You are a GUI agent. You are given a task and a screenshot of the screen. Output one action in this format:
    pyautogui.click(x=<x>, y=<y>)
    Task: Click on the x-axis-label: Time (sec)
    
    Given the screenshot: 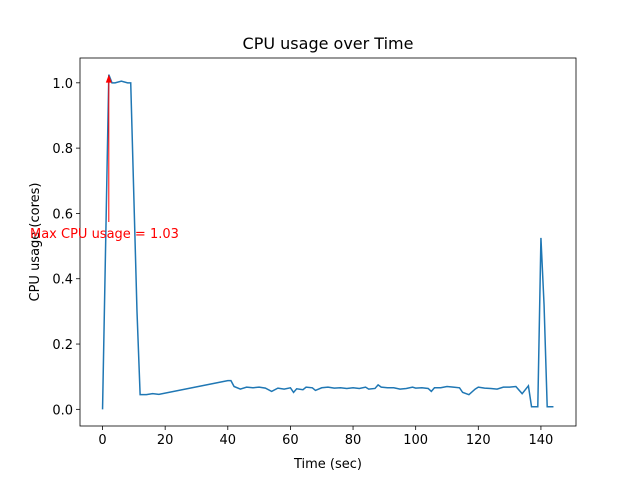 What is the action you would take?
    pyautogui.click(x=327, y=464)
    